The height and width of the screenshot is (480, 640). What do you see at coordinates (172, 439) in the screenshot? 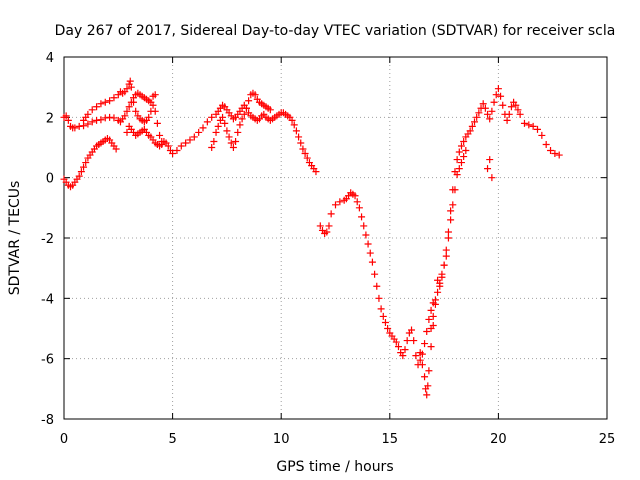
I see `x-tick-label: 5` at bounding box center [172, 439].